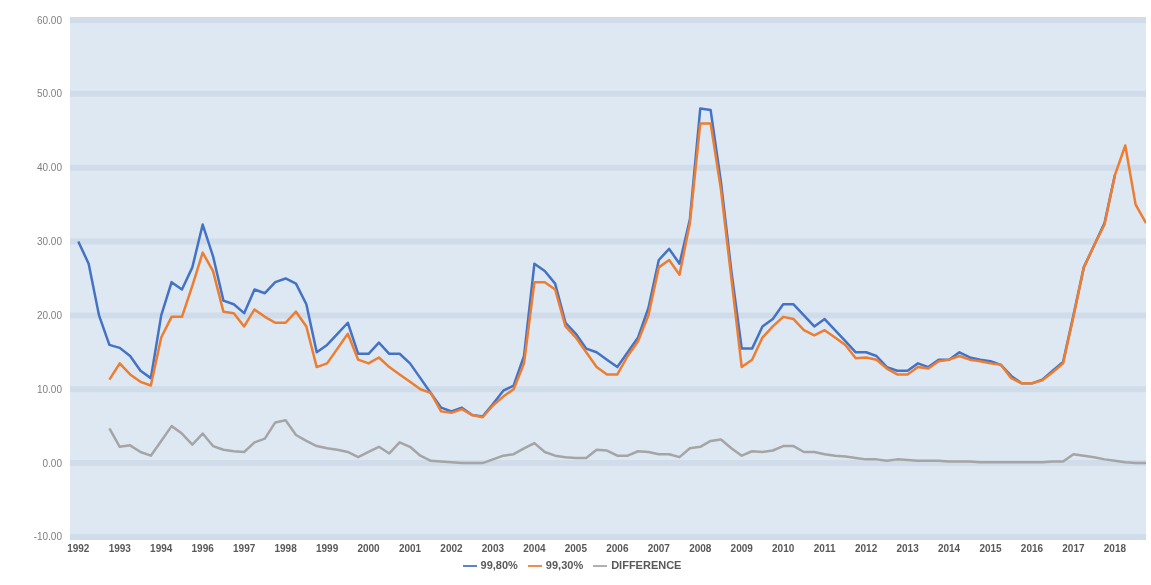 The width and height of the screenshot is (1151, 585). What do you see at coordinates (369, 549) in the screenshot?
I see `x-tick-label: 2000` at bounding box center [369, 549].